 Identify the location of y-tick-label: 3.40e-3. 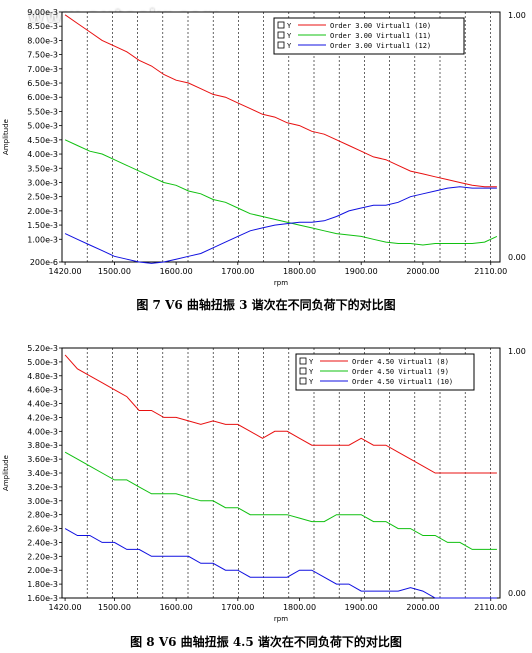
(42, 473).